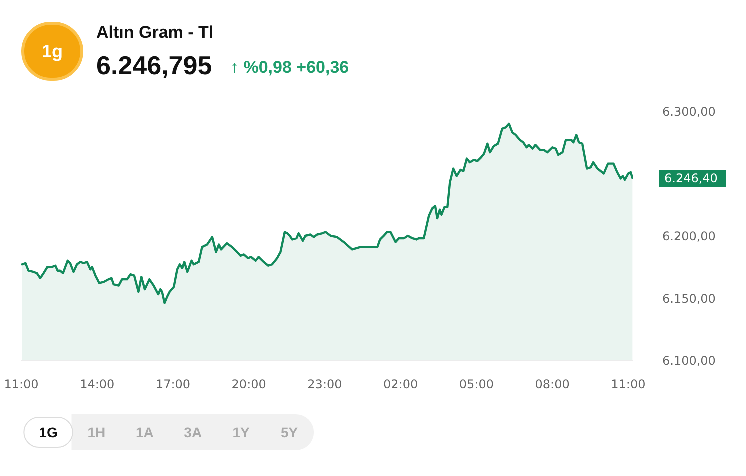 Image resolution: width=746 pixels, height=476 pixels. Describe the element at coordinates (689, 237) in the screenshot. I see `y-tick-label: 6.200,00` at that location.